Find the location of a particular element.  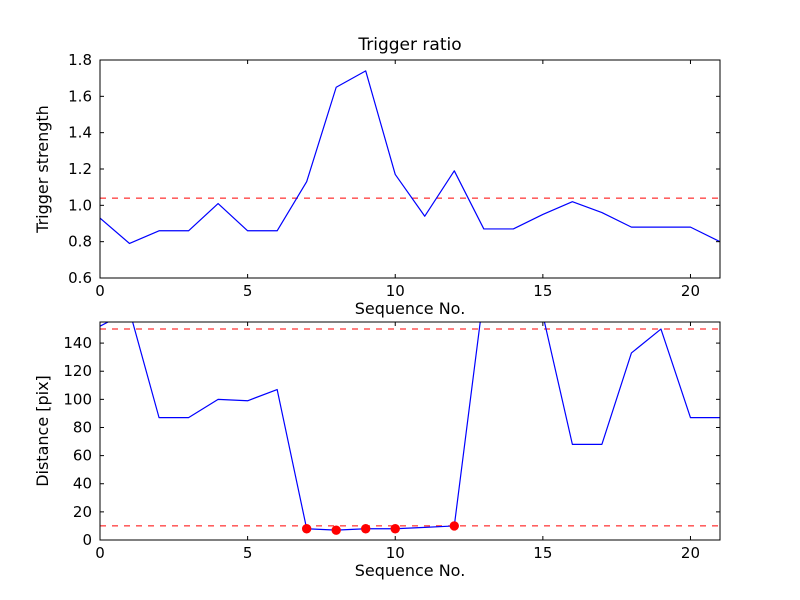

y-tick-label: 1.8 is located at coordinates (80, 60).